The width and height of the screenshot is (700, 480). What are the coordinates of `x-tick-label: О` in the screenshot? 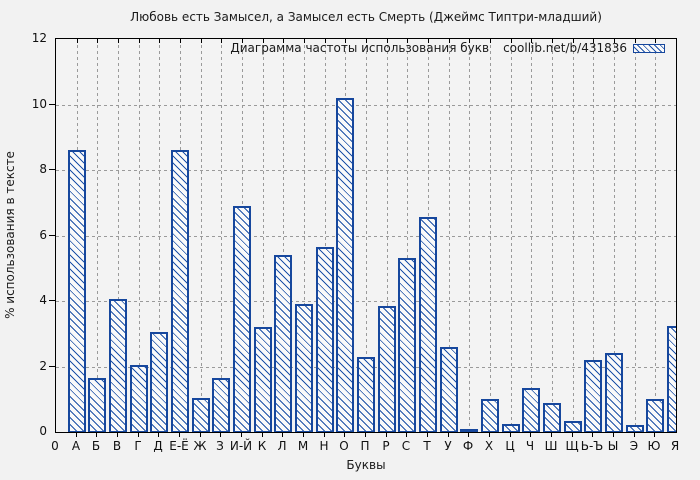 It's located at (344, 446).